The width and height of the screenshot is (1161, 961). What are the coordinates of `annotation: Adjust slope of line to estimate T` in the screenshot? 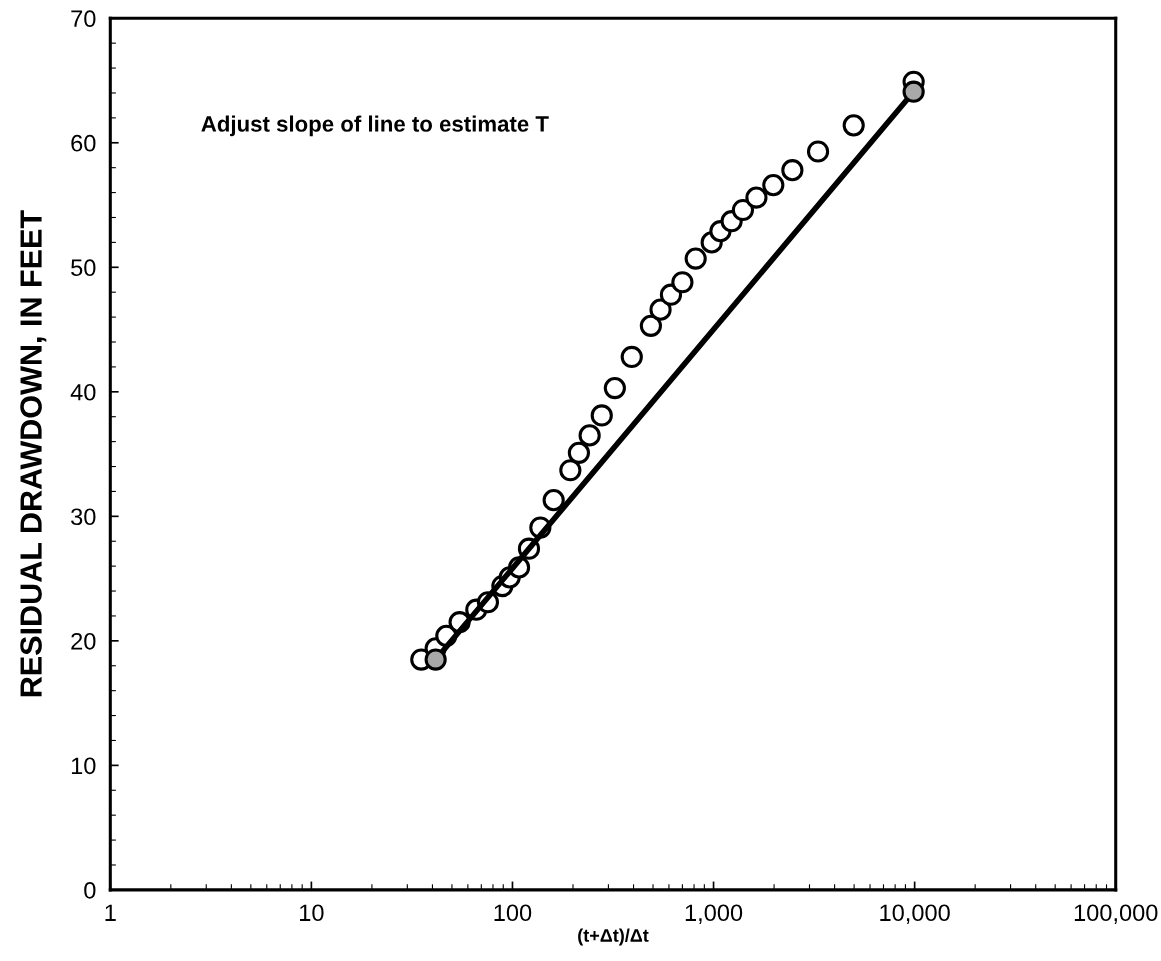 It's located at (375, 126).